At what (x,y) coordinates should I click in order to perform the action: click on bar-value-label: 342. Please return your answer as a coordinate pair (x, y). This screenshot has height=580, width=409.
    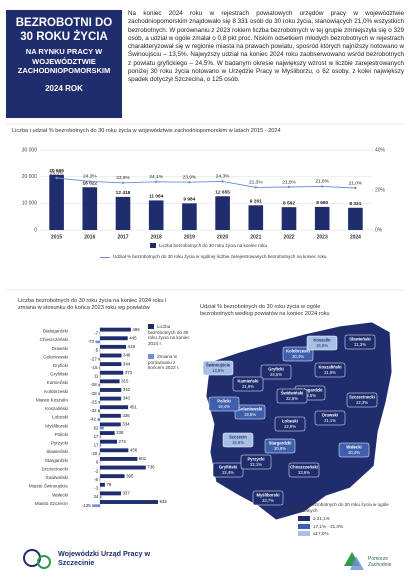
    Looking at the image, I should click on (127, 389).